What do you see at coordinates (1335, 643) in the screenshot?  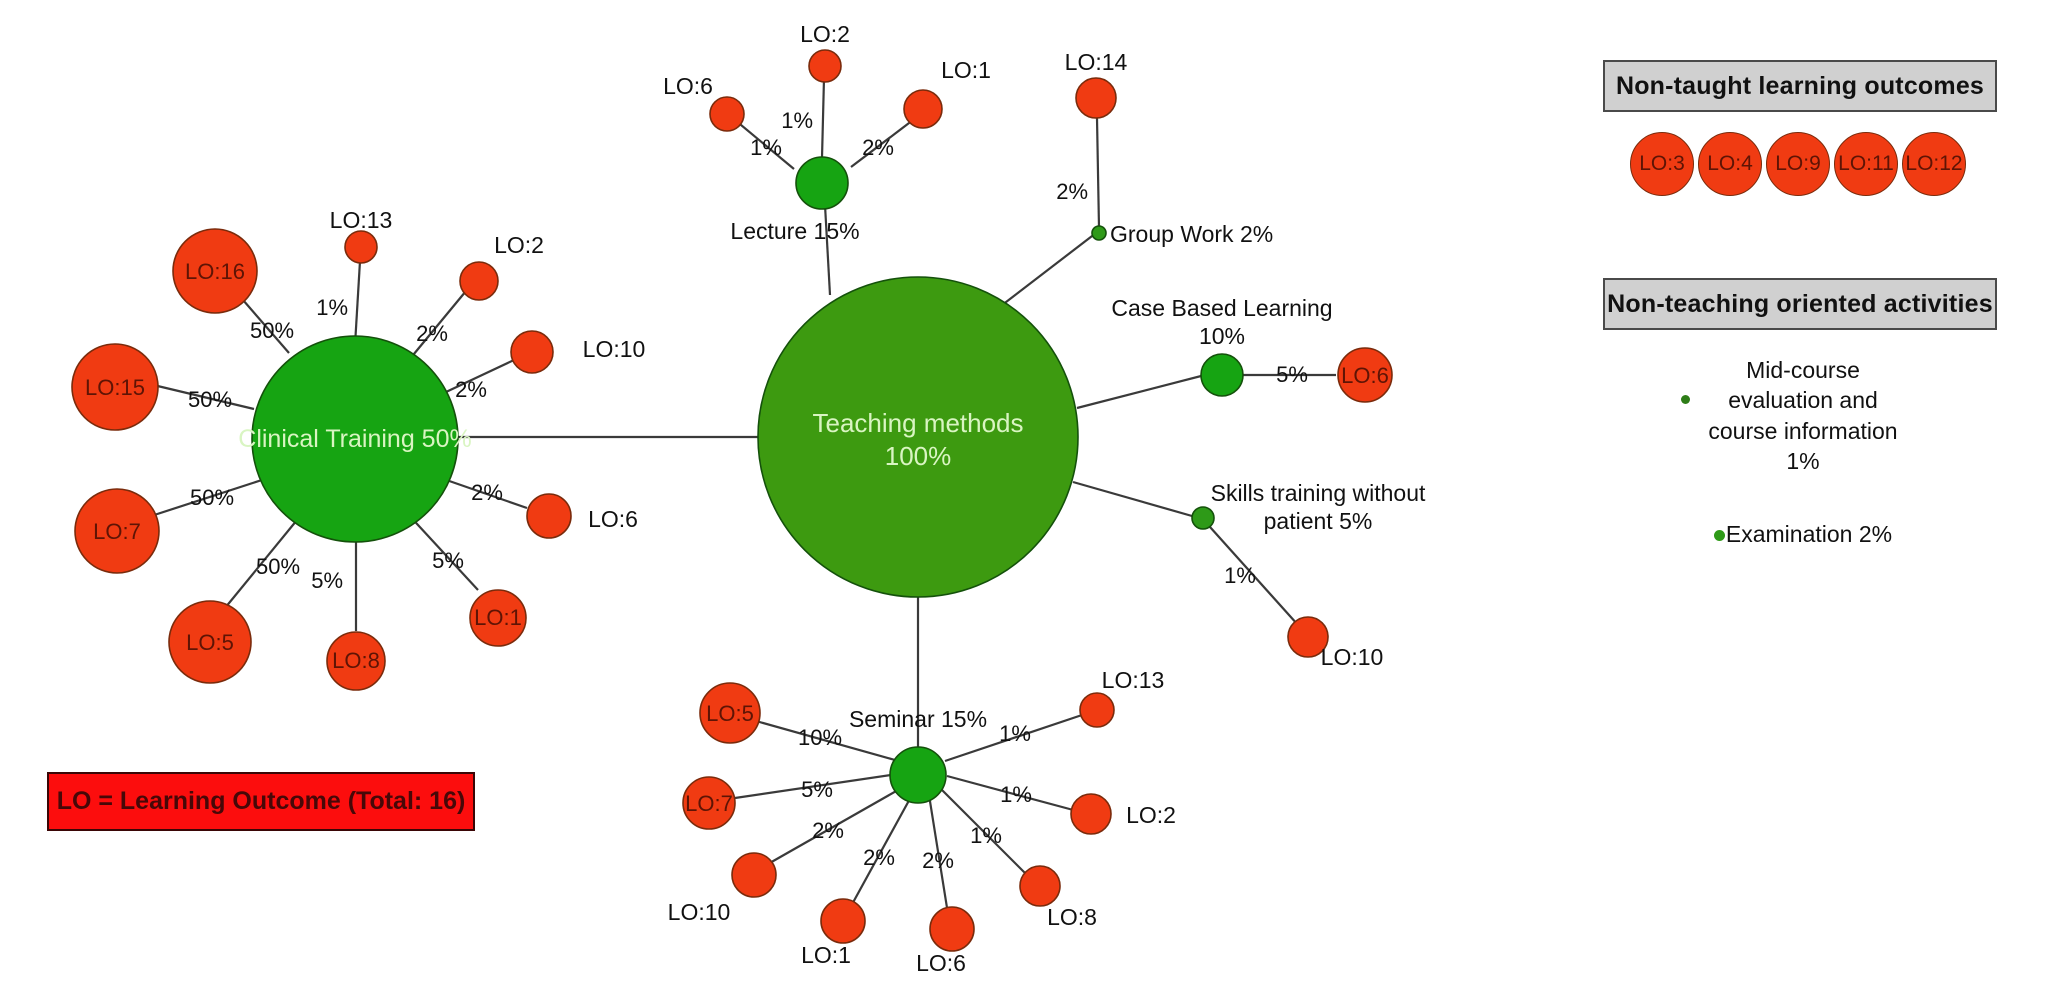 I see `leaf-skills-lo10: LO:10` at bounding box center [1335, 643].